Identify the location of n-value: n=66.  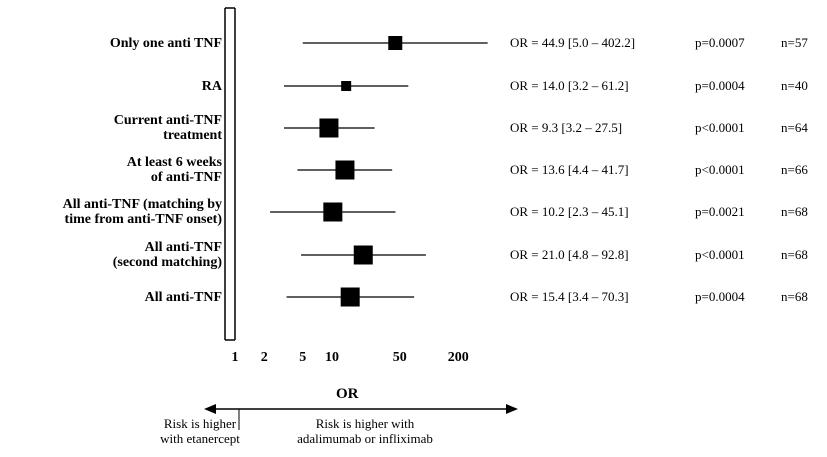
(794, 169).